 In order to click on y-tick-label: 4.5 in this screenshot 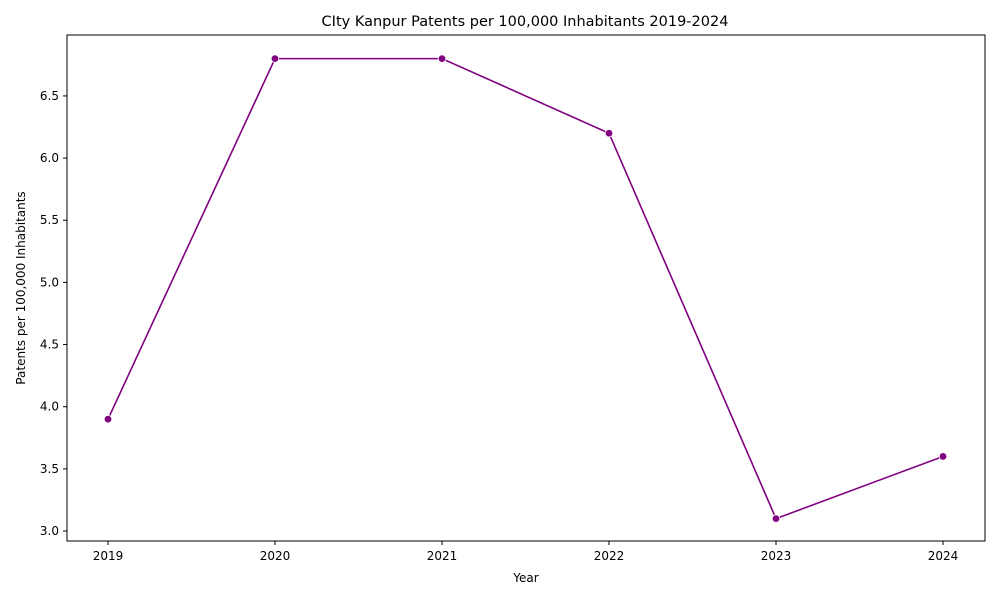, I will do `click(49, 345)`.